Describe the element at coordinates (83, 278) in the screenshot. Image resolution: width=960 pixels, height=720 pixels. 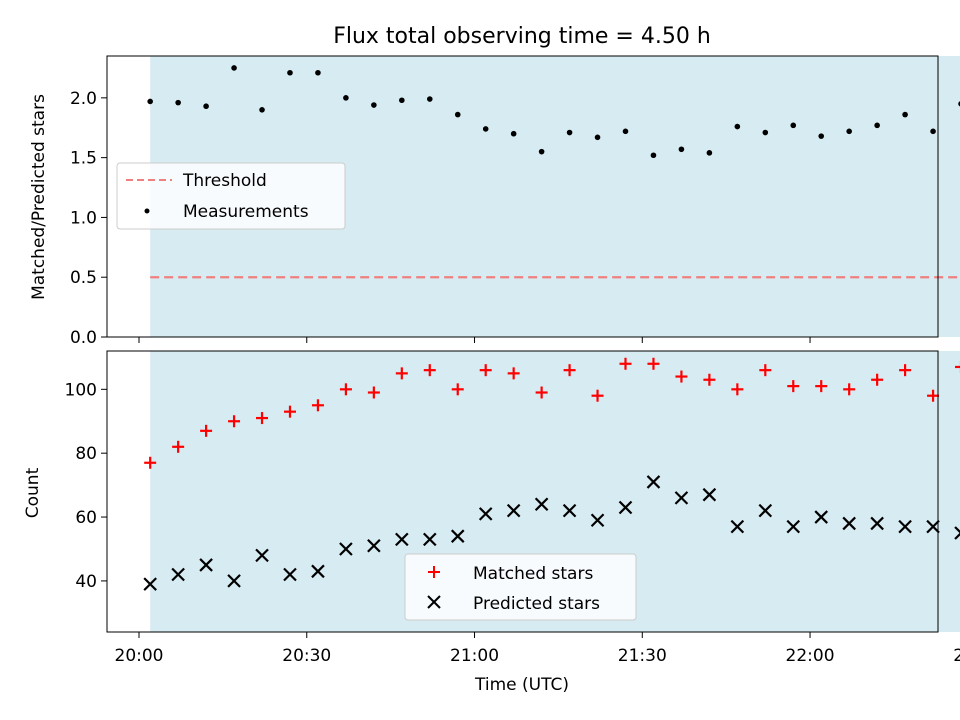
I see `top-y-tick-label: 0.5` at that location.